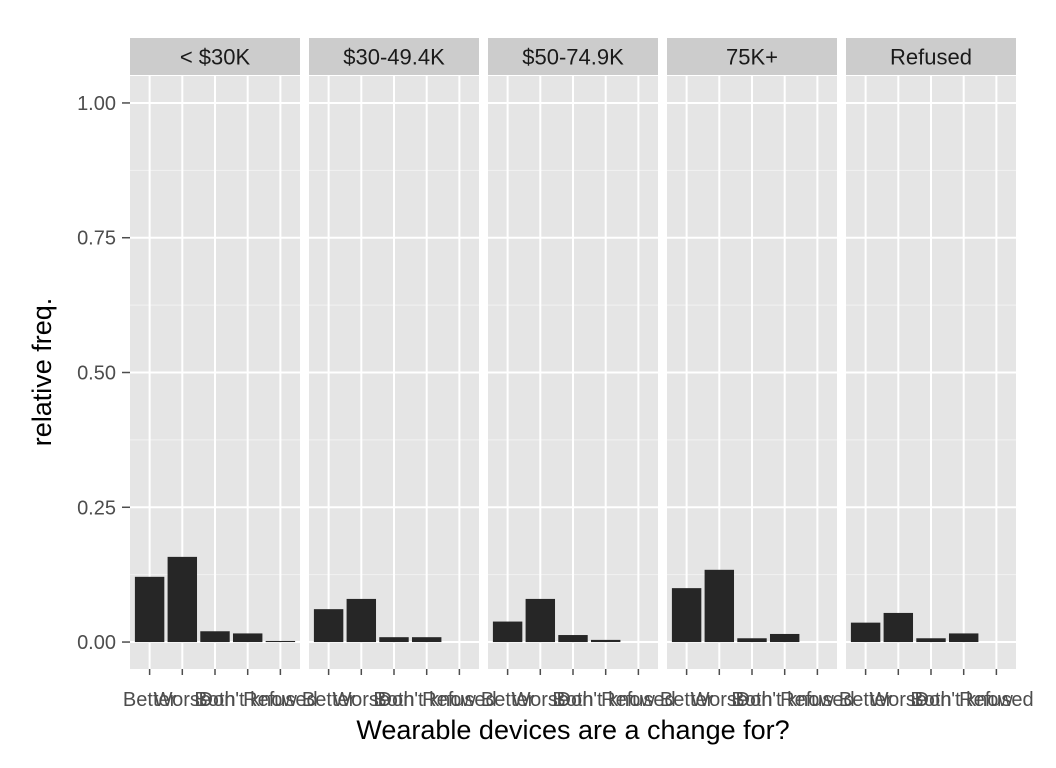  I want to click on x-axis-title: Wearable devices are a change for?, so click(572, 730).